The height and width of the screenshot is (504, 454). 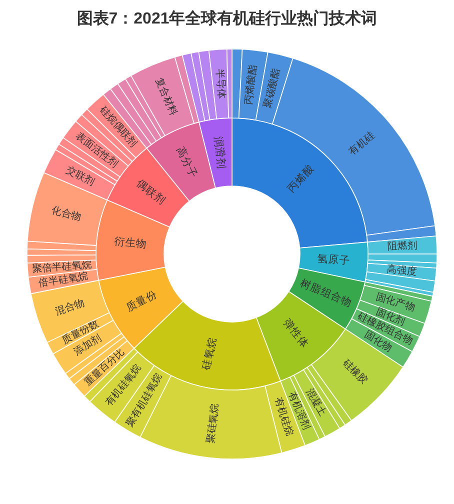 What do you see at coordinates (70, 307) in the screenshot?
I see `slice-label: 混合物` at bounding box center [70, 307].